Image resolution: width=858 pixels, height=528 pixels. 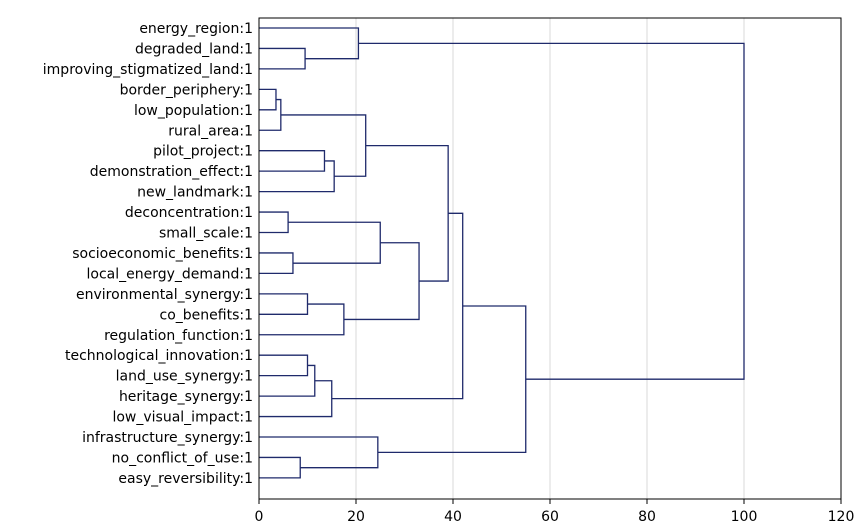 What do you see at coordinates (841, 517) in the screenshot?
I see `x-tick-label: 120` at bounding box center [841, 517].